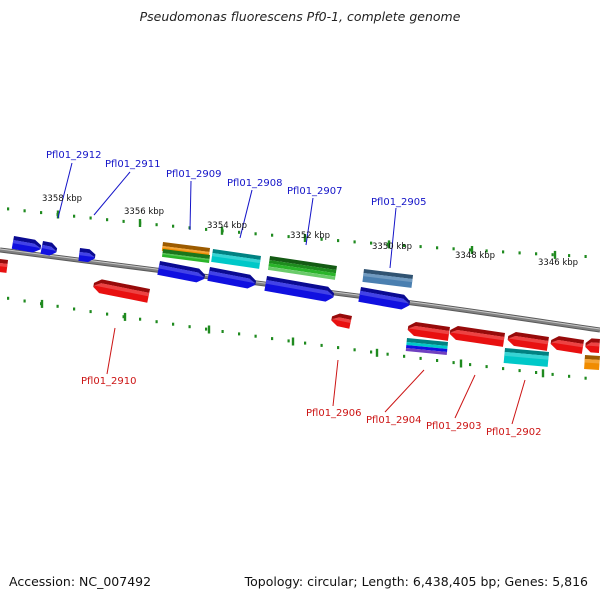 The height and width of the screenshot is (600, 600). I want to click on gene-label-pfl01-2912: Pfl01_2912, so click(74, 155).